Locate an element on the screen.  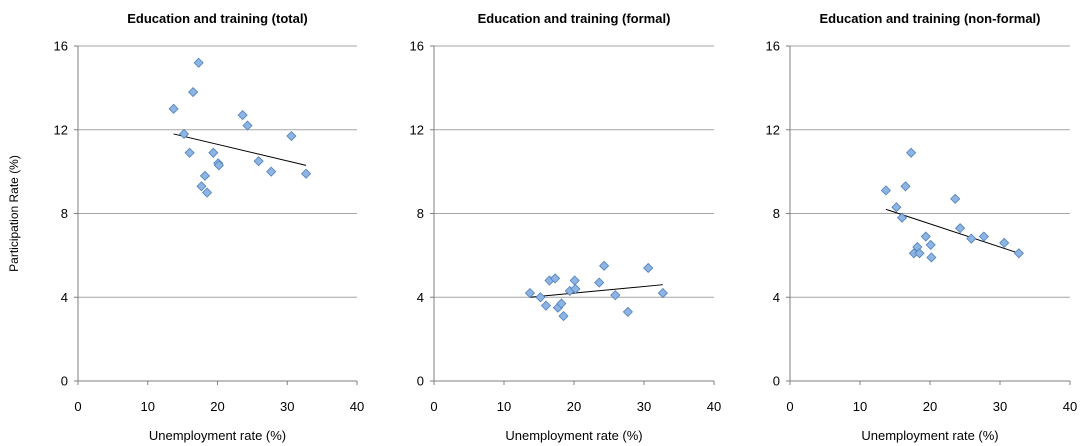
y-axis-label: Participation Rate (%) is located at coordinates (14, 213).